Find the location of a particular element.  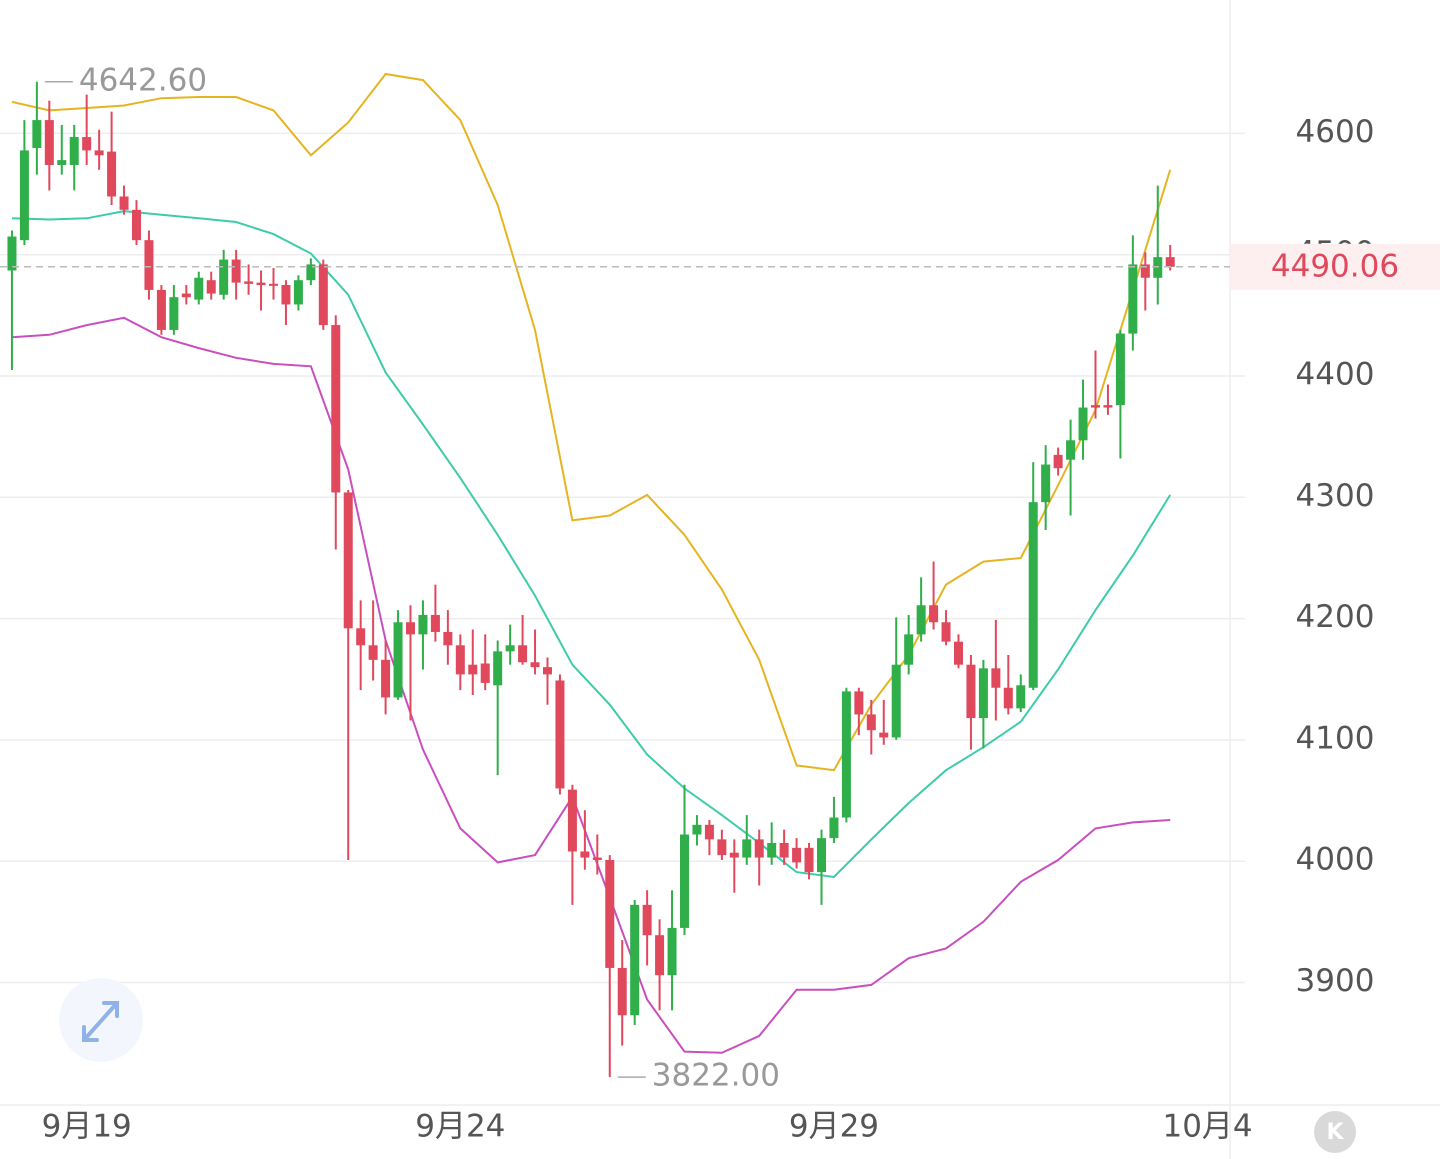

annotation-label: 3822.00 is located at coordinates (716, 1076).